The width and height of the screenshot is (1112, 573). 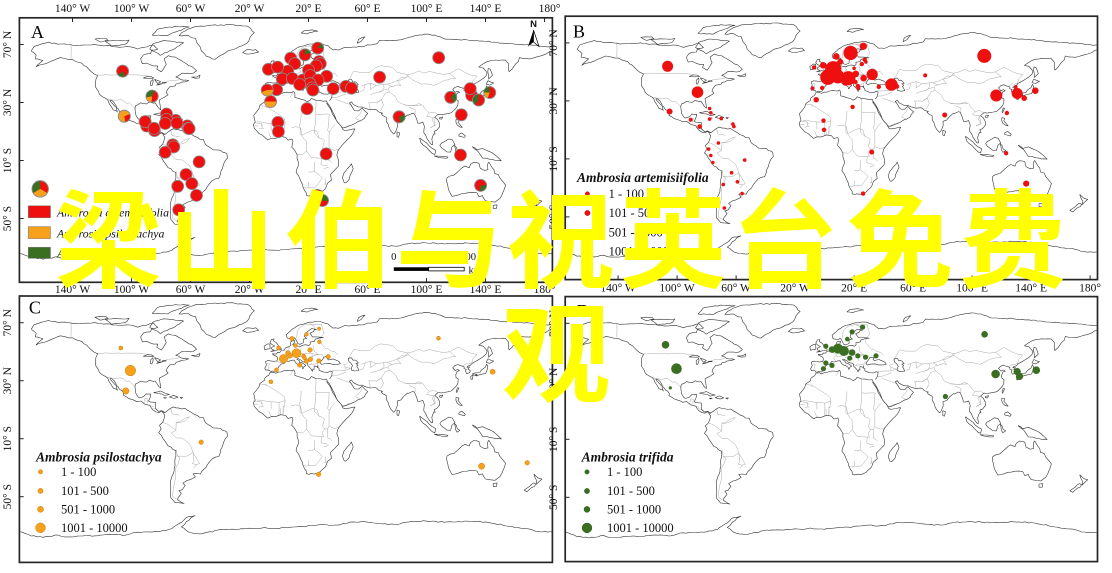 I want to click on svg-text: Ambrosia trifida, so click(x=627, y=456).